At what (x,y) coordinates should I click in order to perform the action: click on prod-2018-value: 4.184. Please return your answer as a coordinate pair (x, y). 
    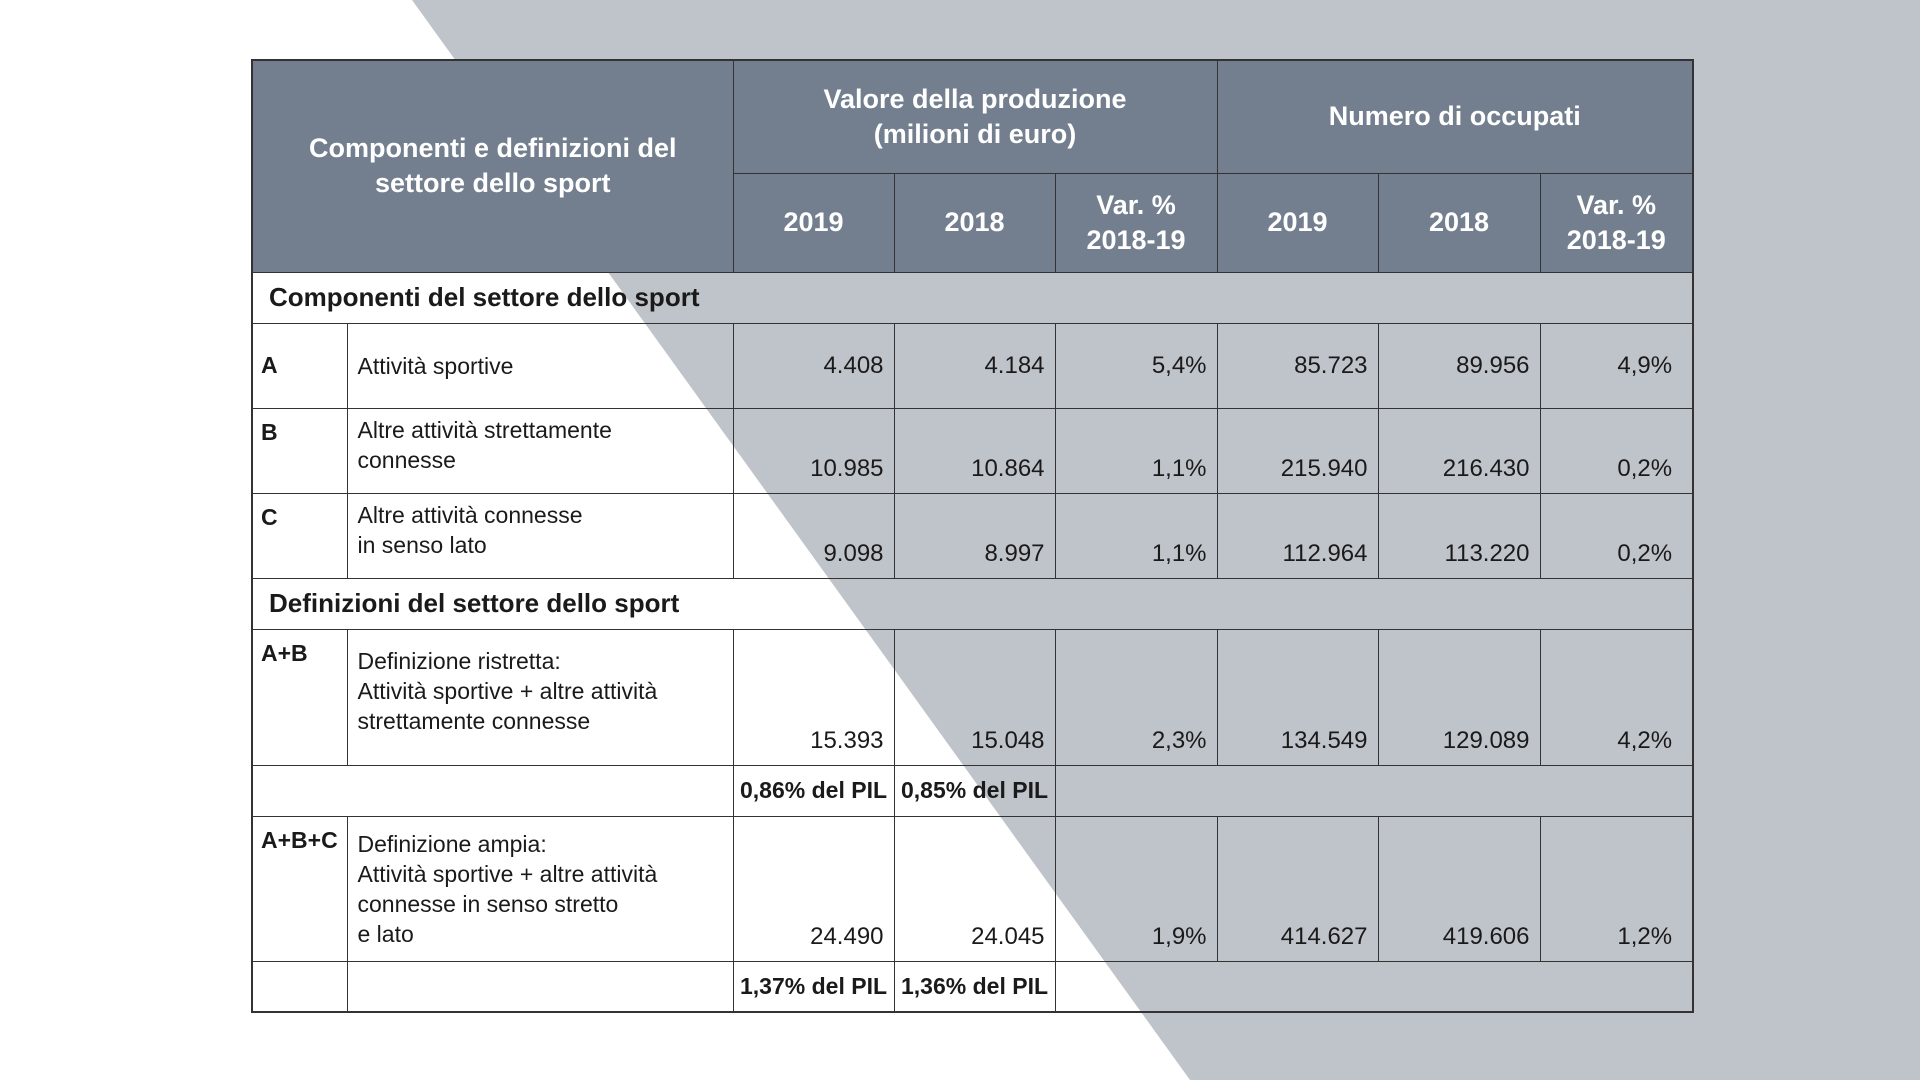
    Looking at the image, I should click on (974, 365).